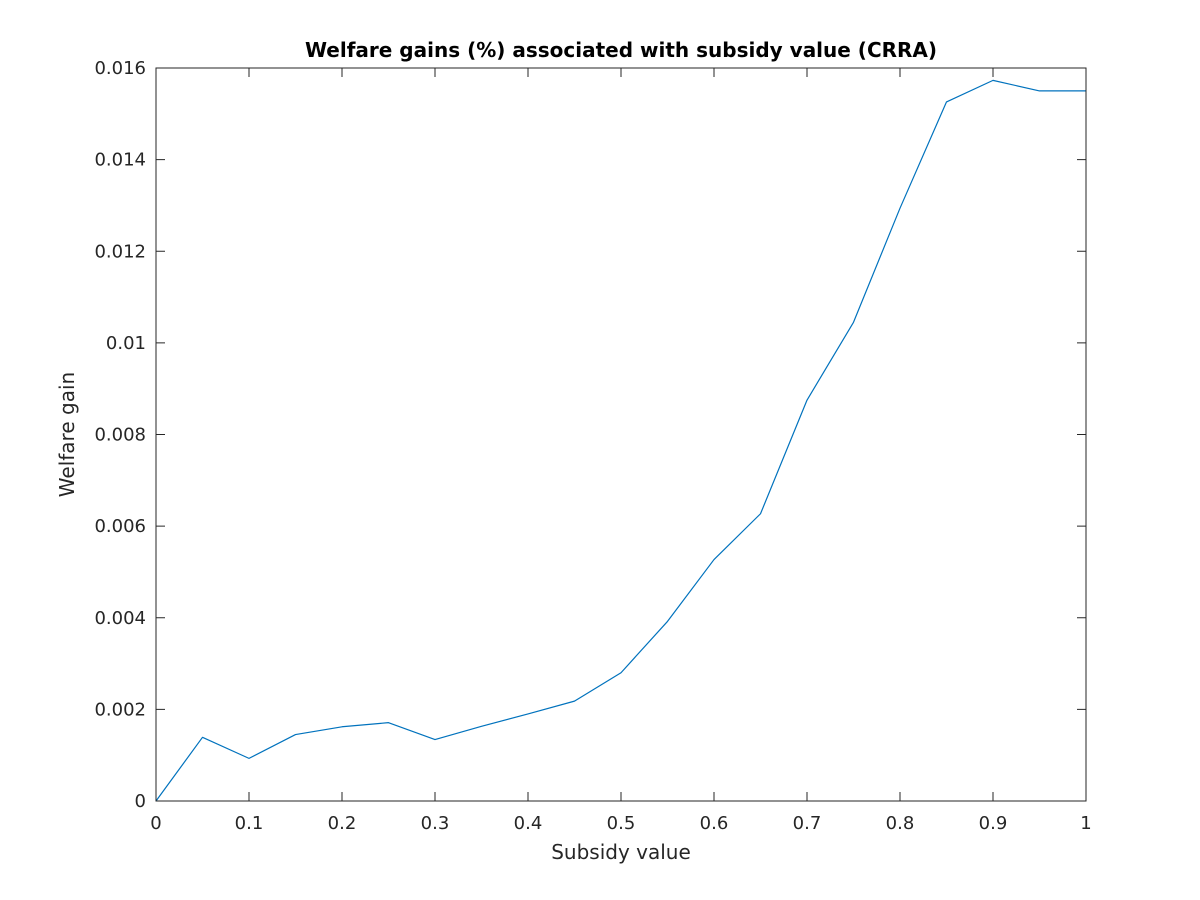 The image size is (1200, 900). Describe the element at coordinates (1085, 823) in the screenshot. I see `x-tick-label: 1` at that location.